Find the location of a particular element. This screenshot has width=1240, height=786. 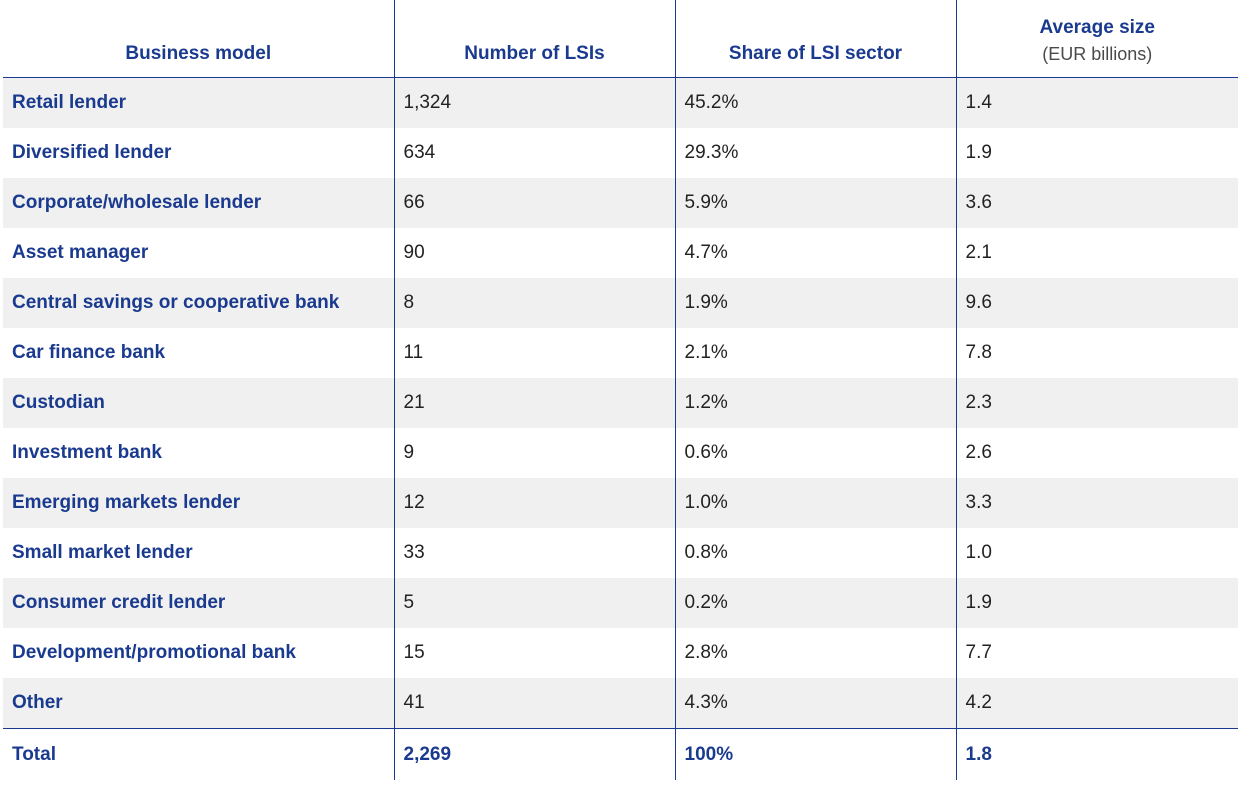

total-label: Total is located at coordinates (198, 754).